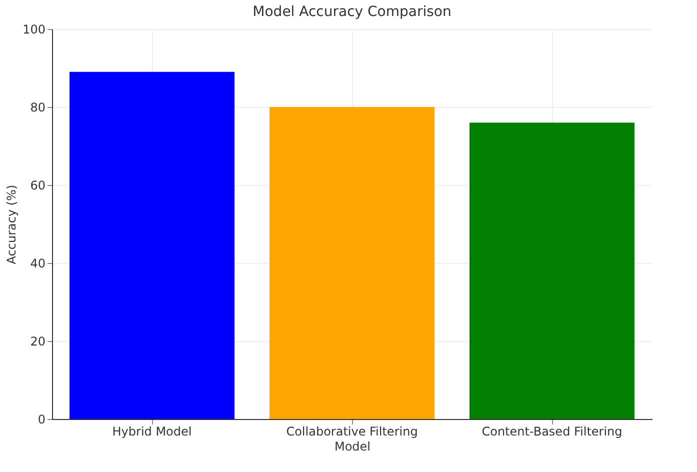  Describe the element at coordinates (352, 447) in the screenshot. I see `x-axis-title: Model` at that location.